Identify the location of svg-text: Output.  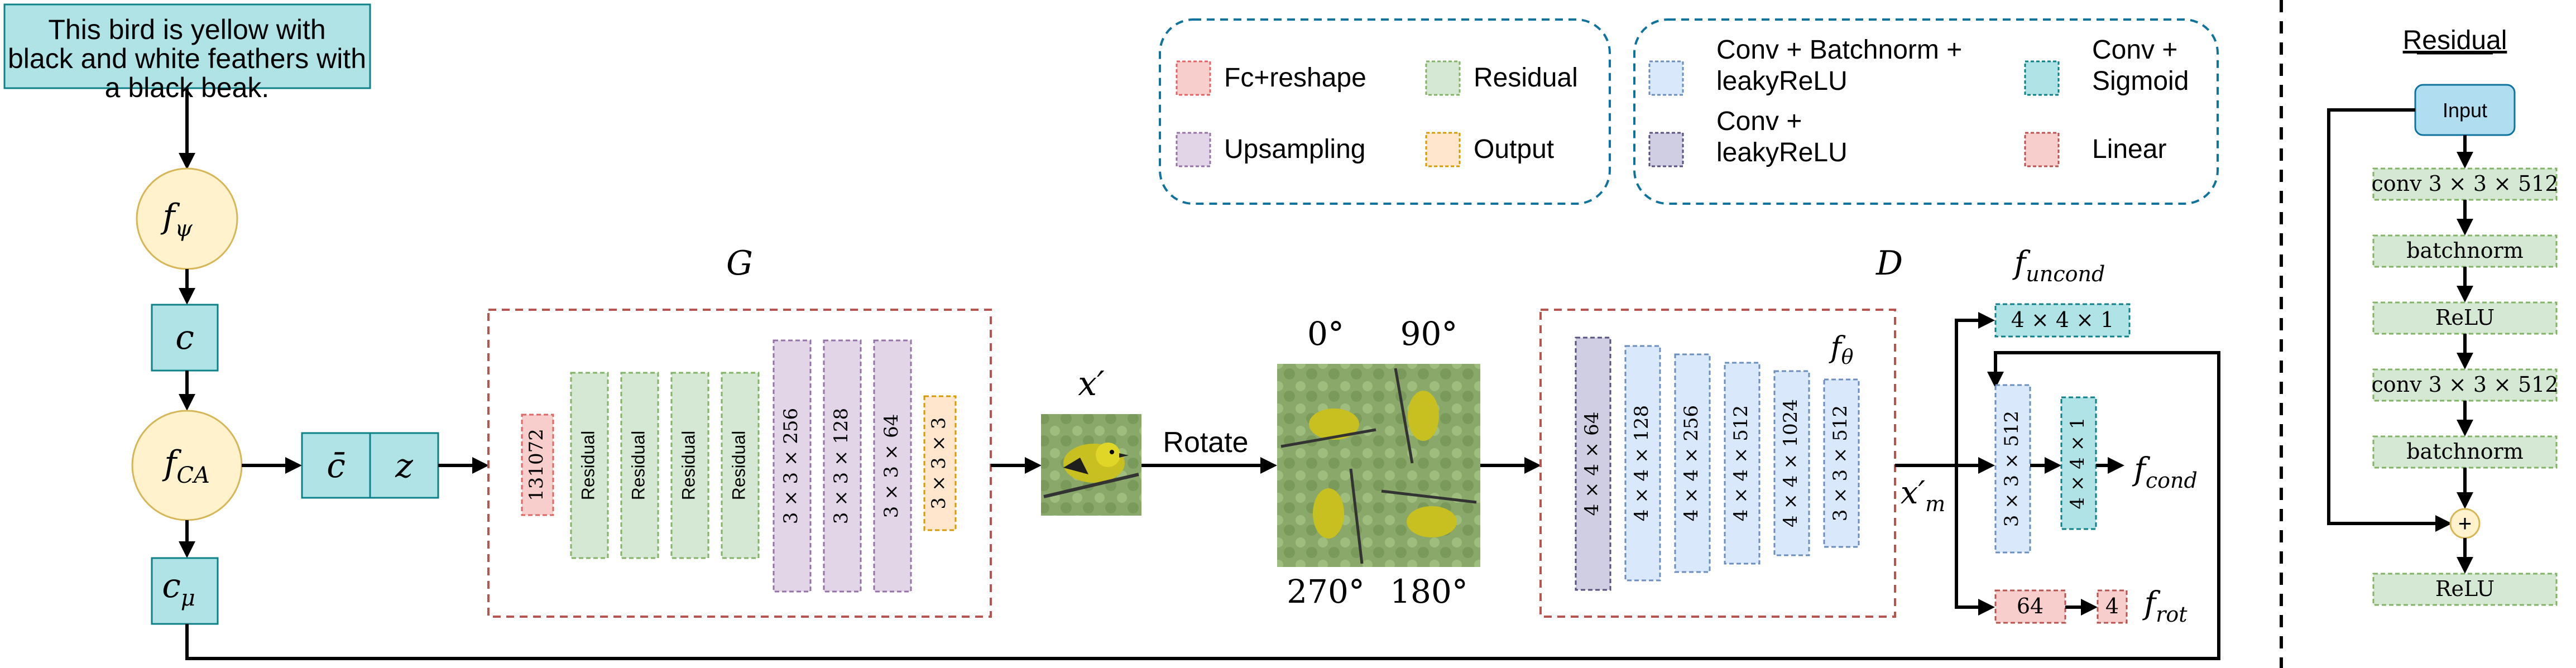
(1514, 149).